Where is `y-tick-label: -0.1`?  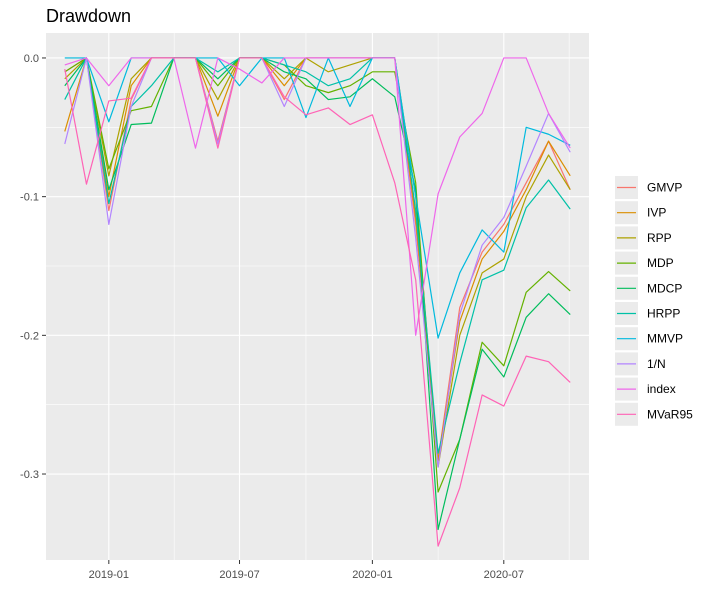 y-tick-label: -0.1 is located at coordinates (29, 198).